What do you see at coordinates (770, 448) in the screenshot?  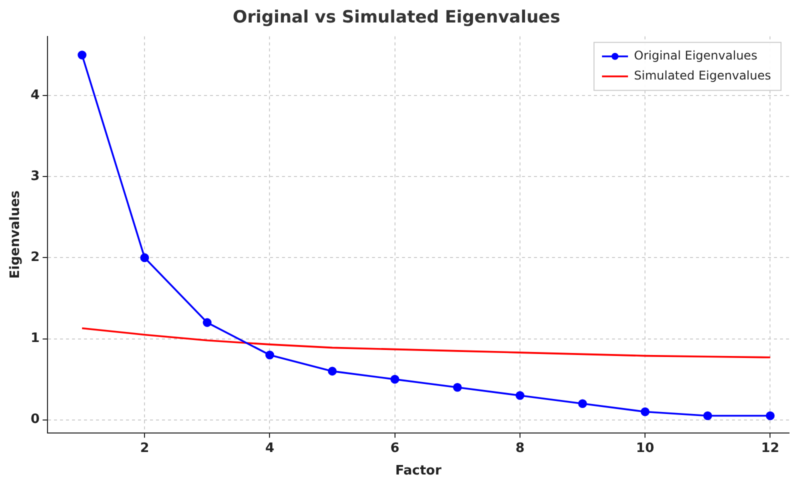 I see `x-tick-label: 12` at bounding box center [770, 448].